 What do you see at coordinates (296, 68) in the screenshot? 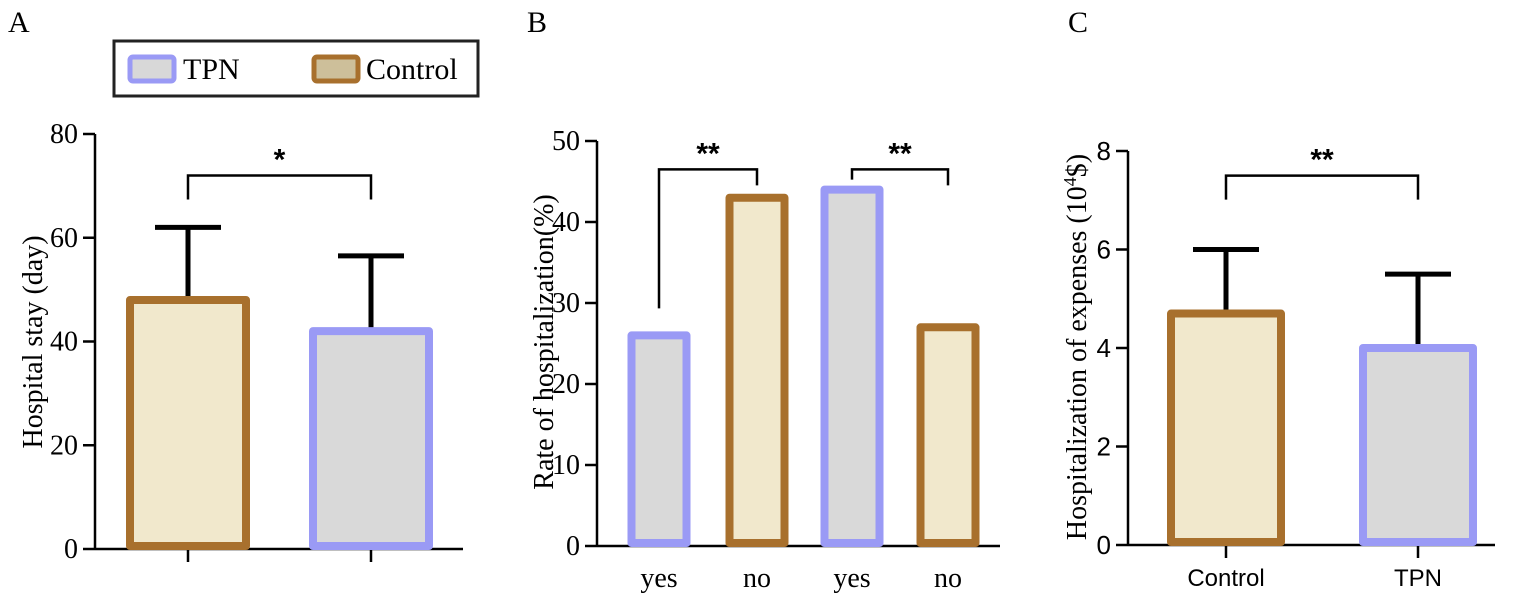
I see `legend: TPN Control` at bounding box center [296, 68].